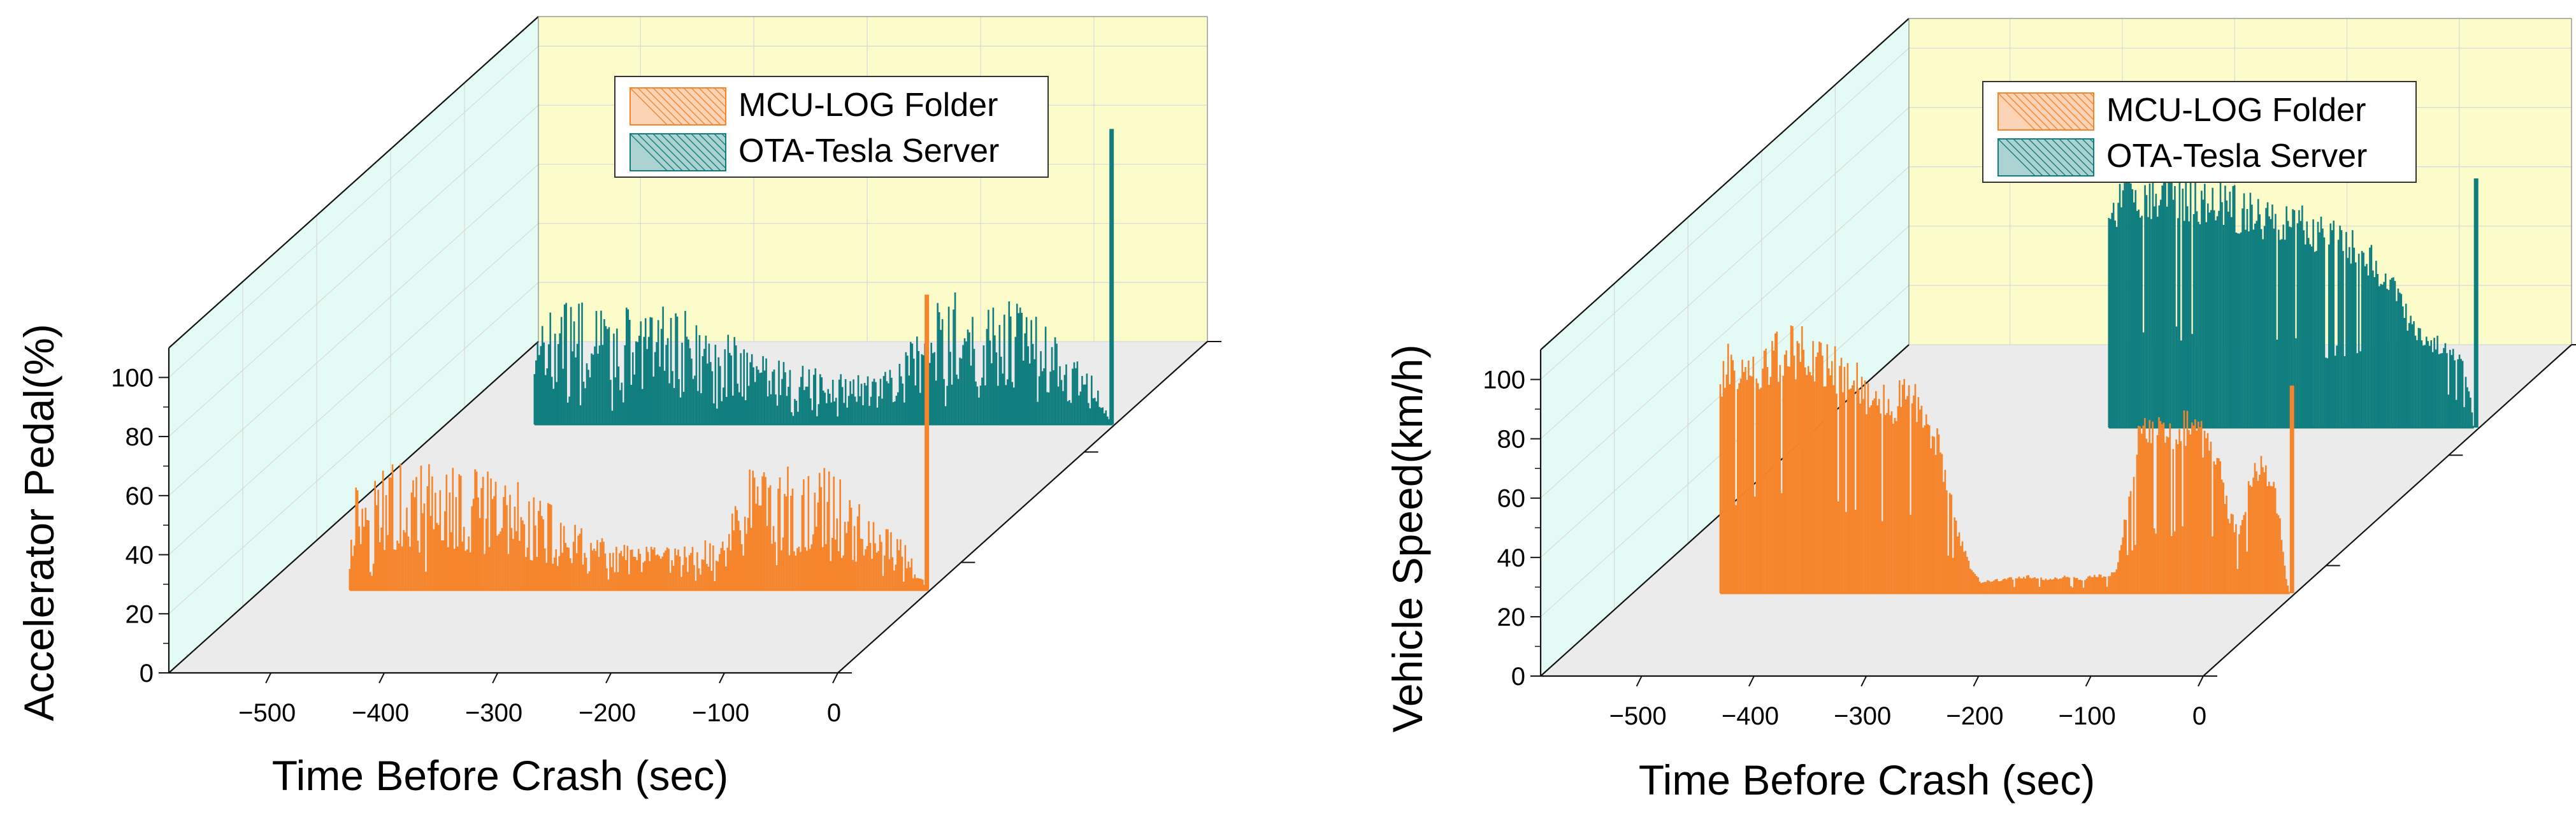 The height and width of the screenshot is (836, 2576). I want to click on legend: MCU-LOG Folder OTA-Tesla Server, so click(831, 127).